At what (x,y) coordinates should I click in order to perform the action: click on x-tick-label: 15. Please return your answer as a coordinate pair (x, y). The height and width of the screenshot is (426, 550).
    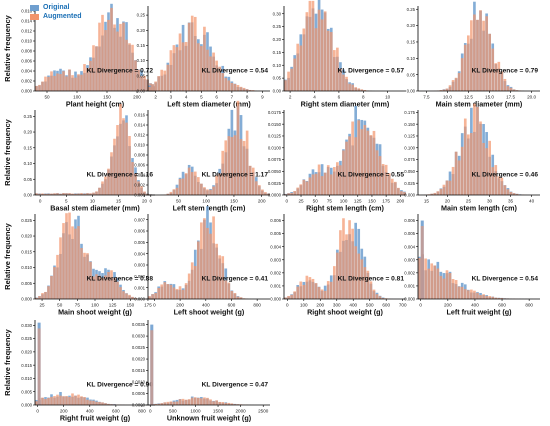
    Looking at the image, I should click on (119, 201).